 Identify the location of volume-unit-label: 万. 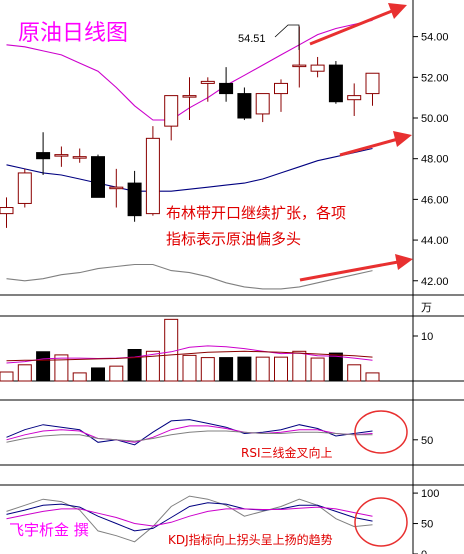
(426, 308).